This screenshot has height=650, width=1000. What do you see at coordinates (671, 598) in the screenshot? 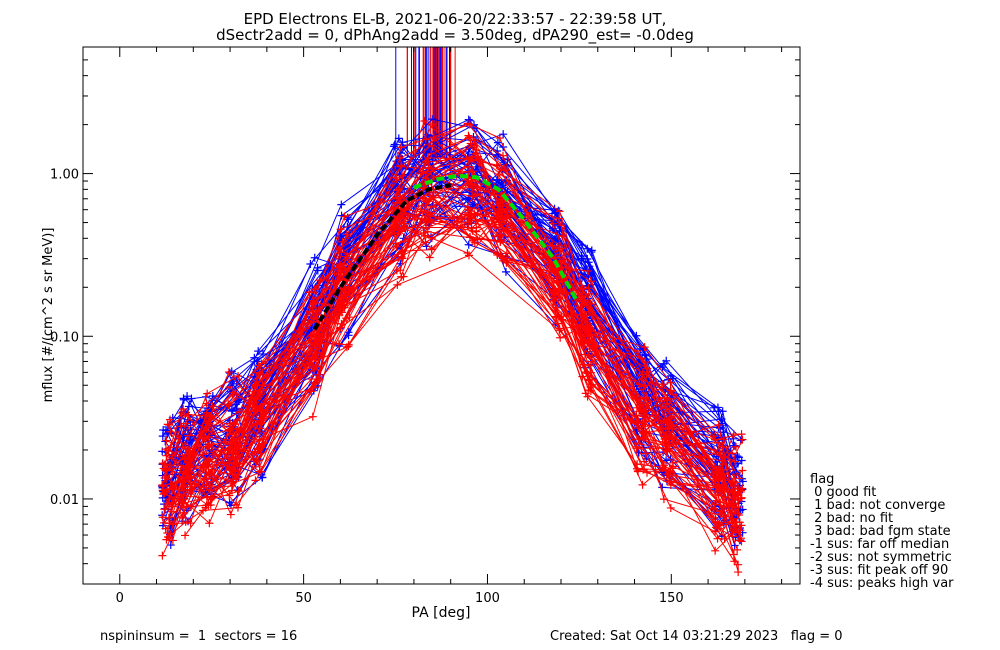
I see `x-tick-label: 150` at bounding box center [671, 598].